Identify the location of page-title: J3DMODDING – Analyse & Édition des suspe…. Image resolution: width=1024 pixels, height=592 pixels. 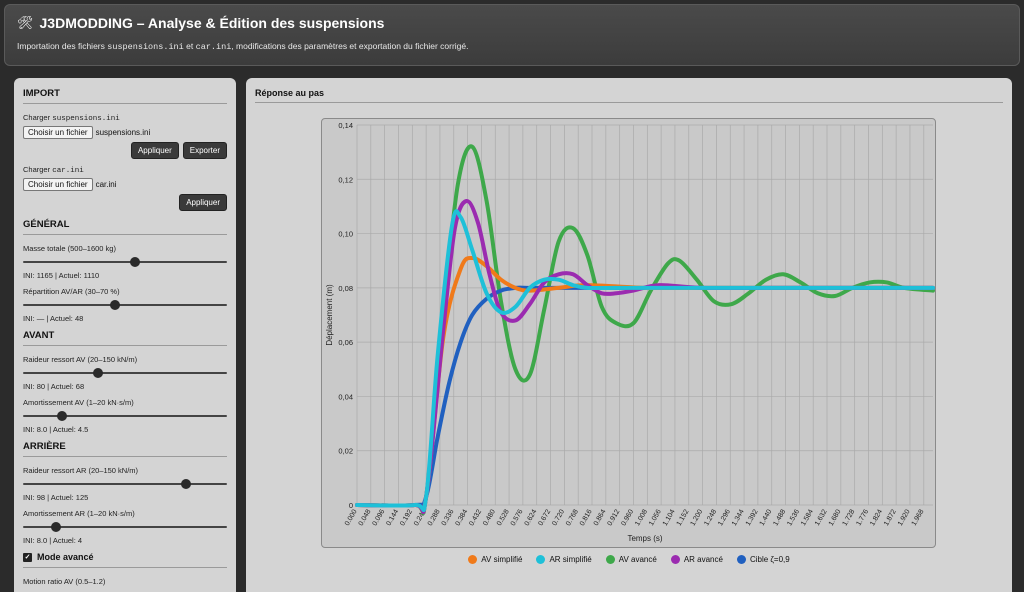
(212, 23).